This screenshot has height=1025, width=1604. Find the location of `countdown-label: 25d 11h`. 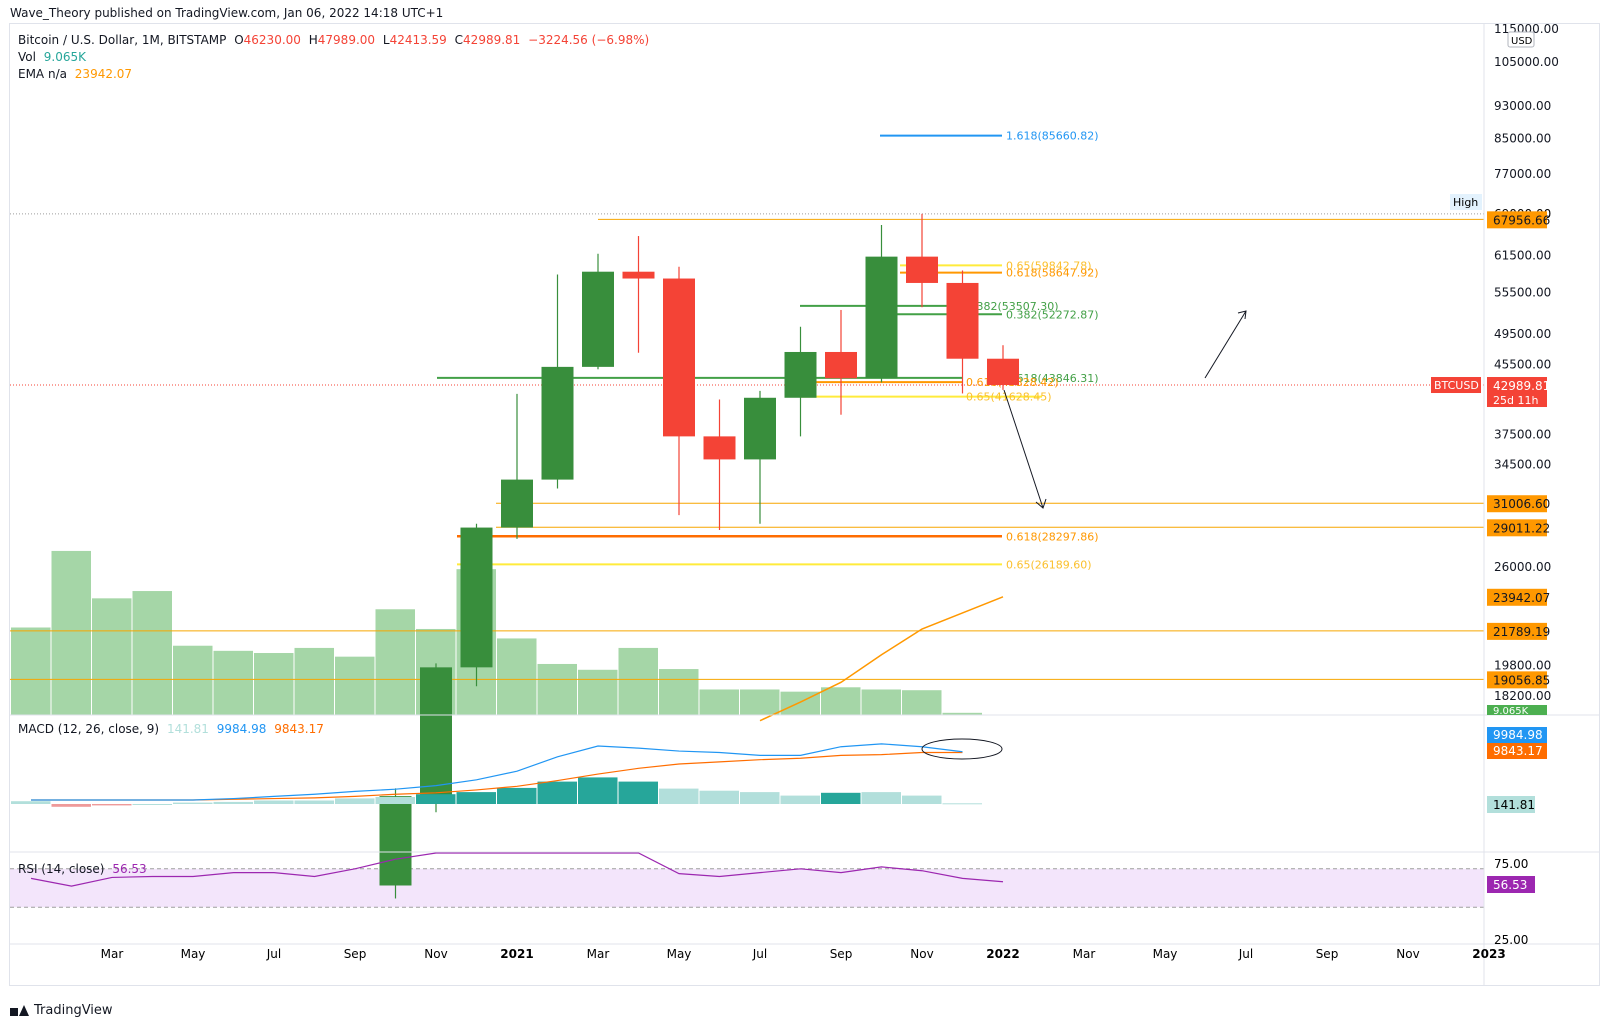

countdown-label: 25d 11h is located at coordinates (1515, 400).